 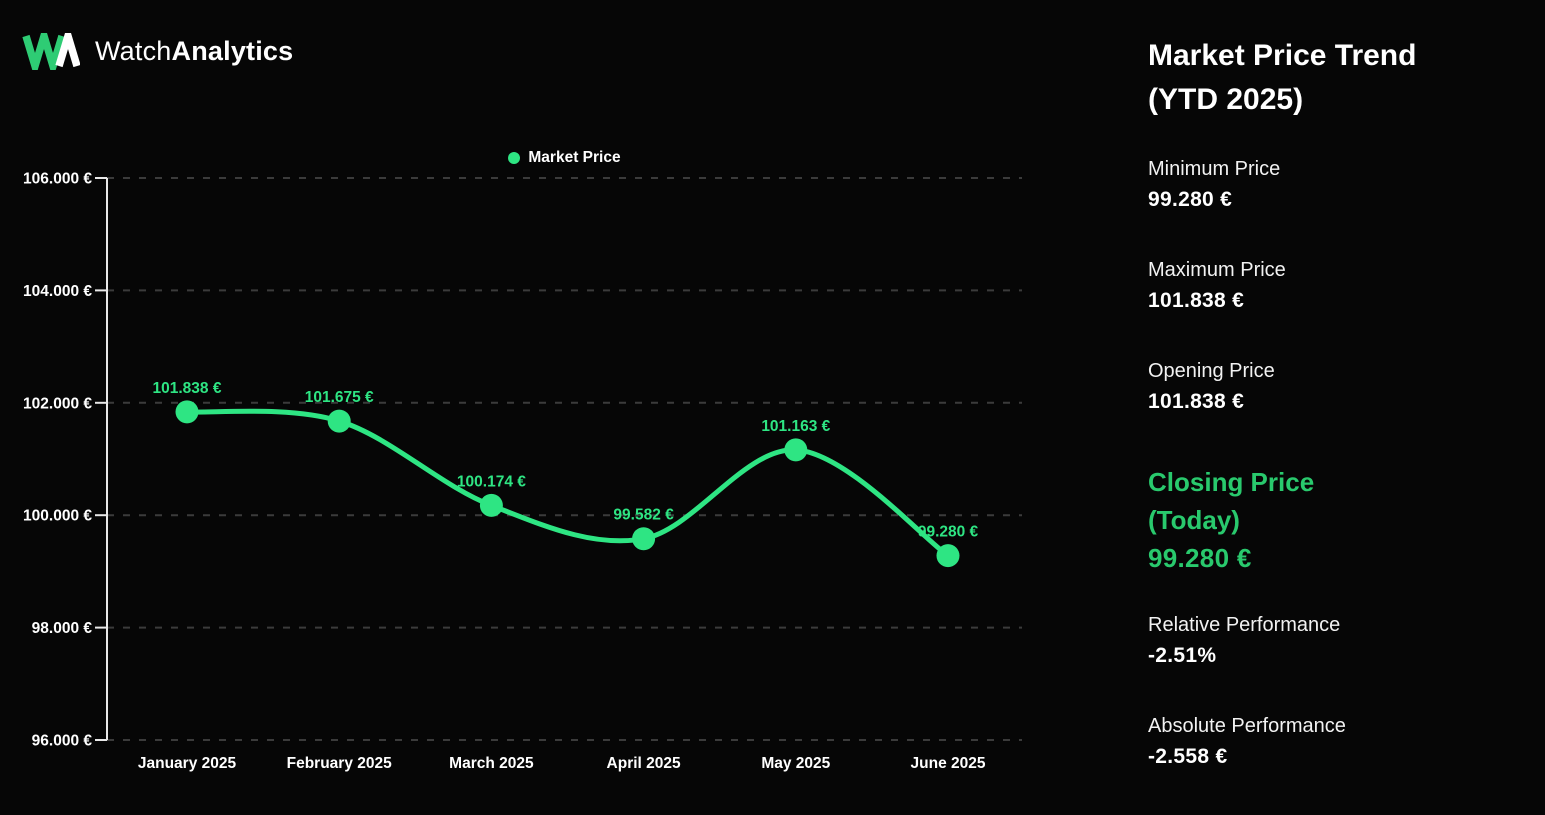 I want to click on brand-mark-icon, so click(x=51, y=51).